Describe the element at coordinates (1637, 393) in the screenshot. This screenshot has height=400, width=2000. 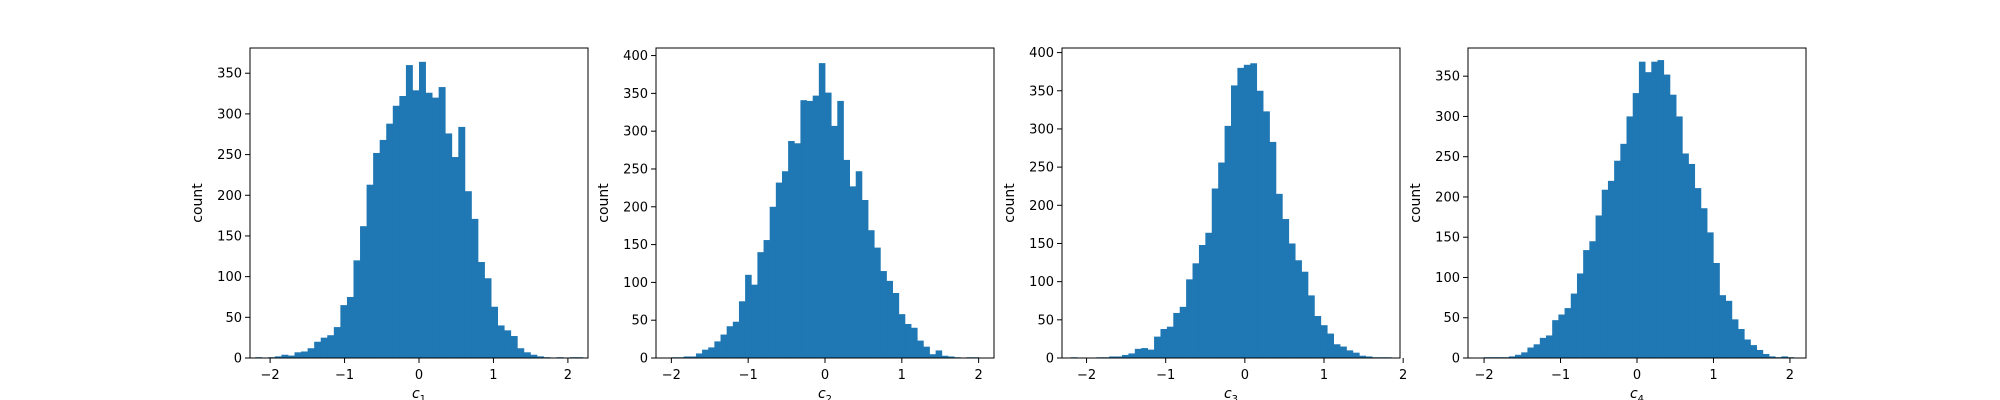
I see `x-axis-label: c4` at that location.